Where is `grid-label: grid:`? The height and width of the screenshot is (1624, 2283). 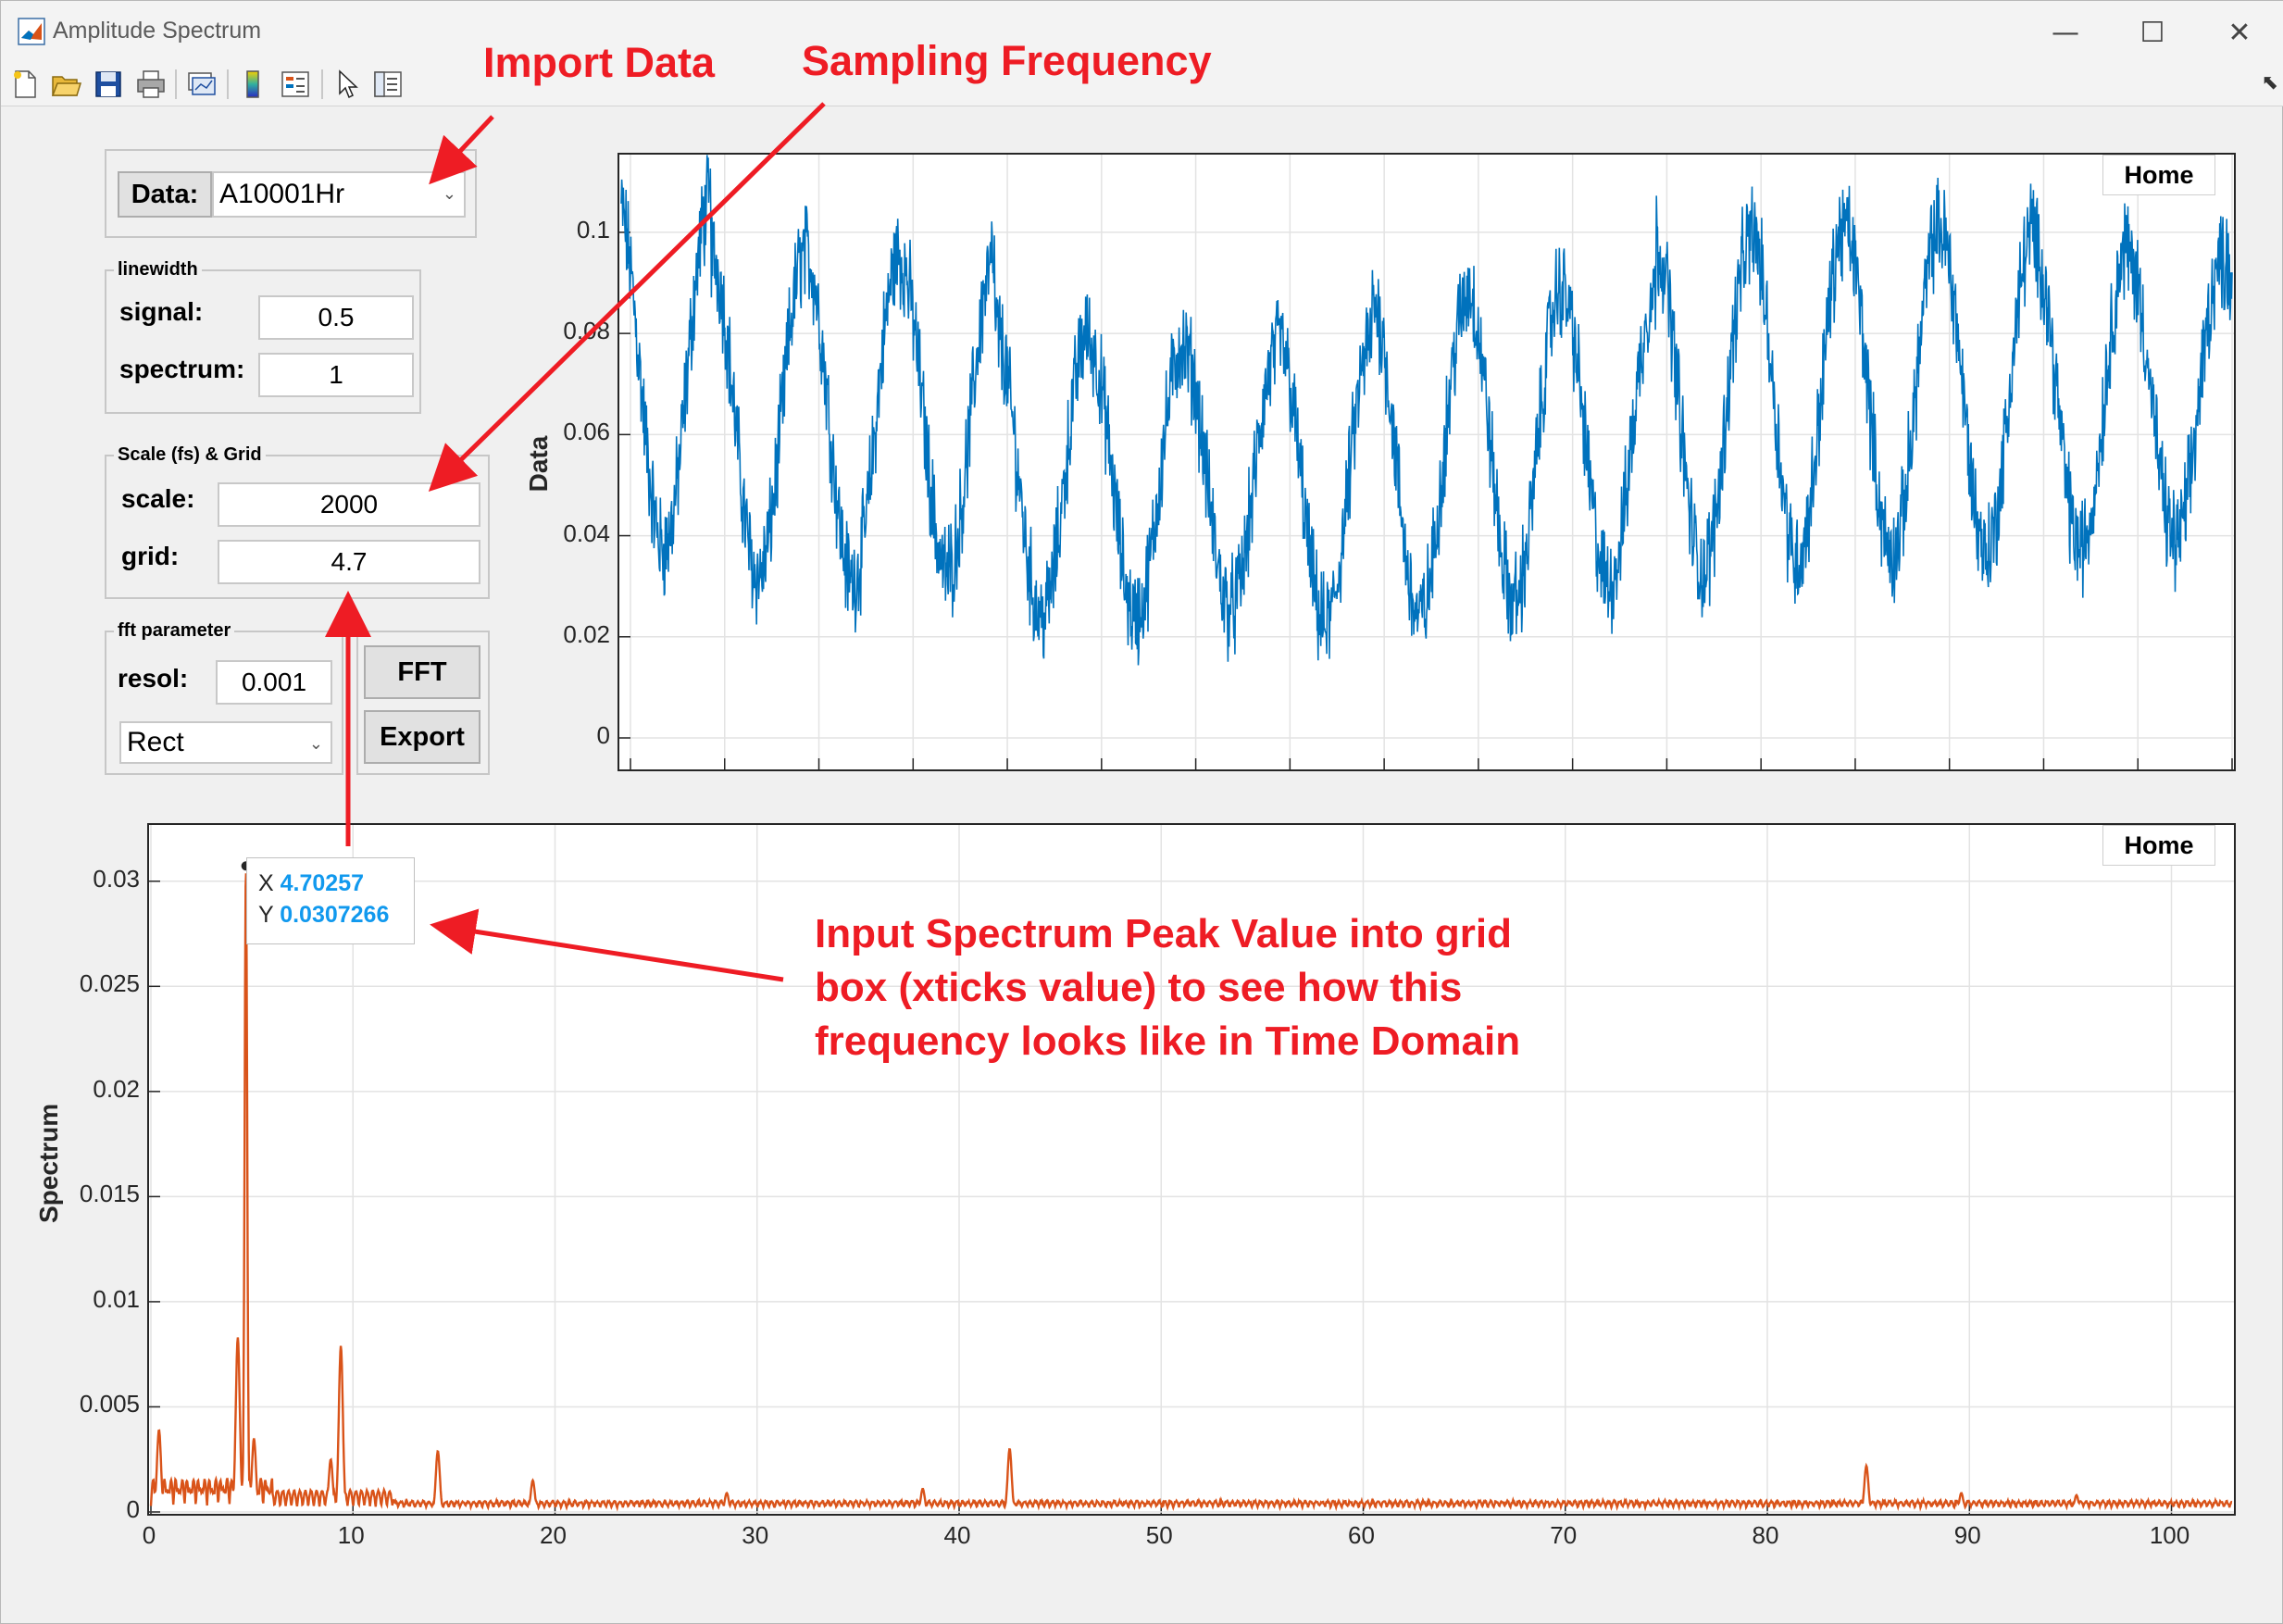
grid-label: grid: is located at coordinates (150, 556).